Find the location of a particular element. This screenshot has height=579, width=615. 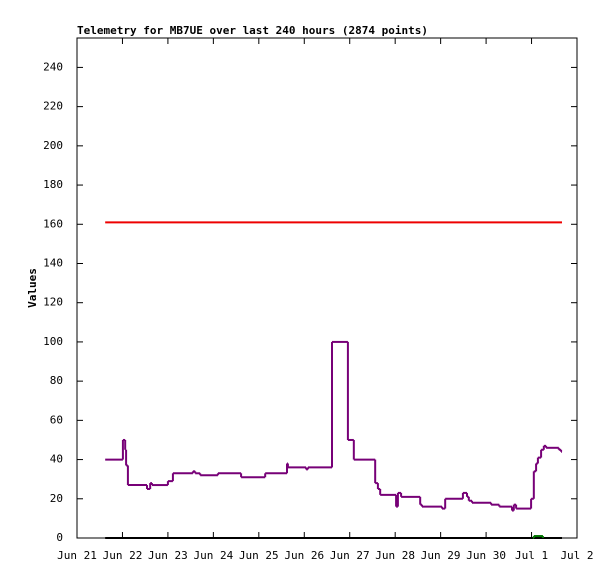

x-tick-label: Jun 25 is located at coordinates (259, 555).